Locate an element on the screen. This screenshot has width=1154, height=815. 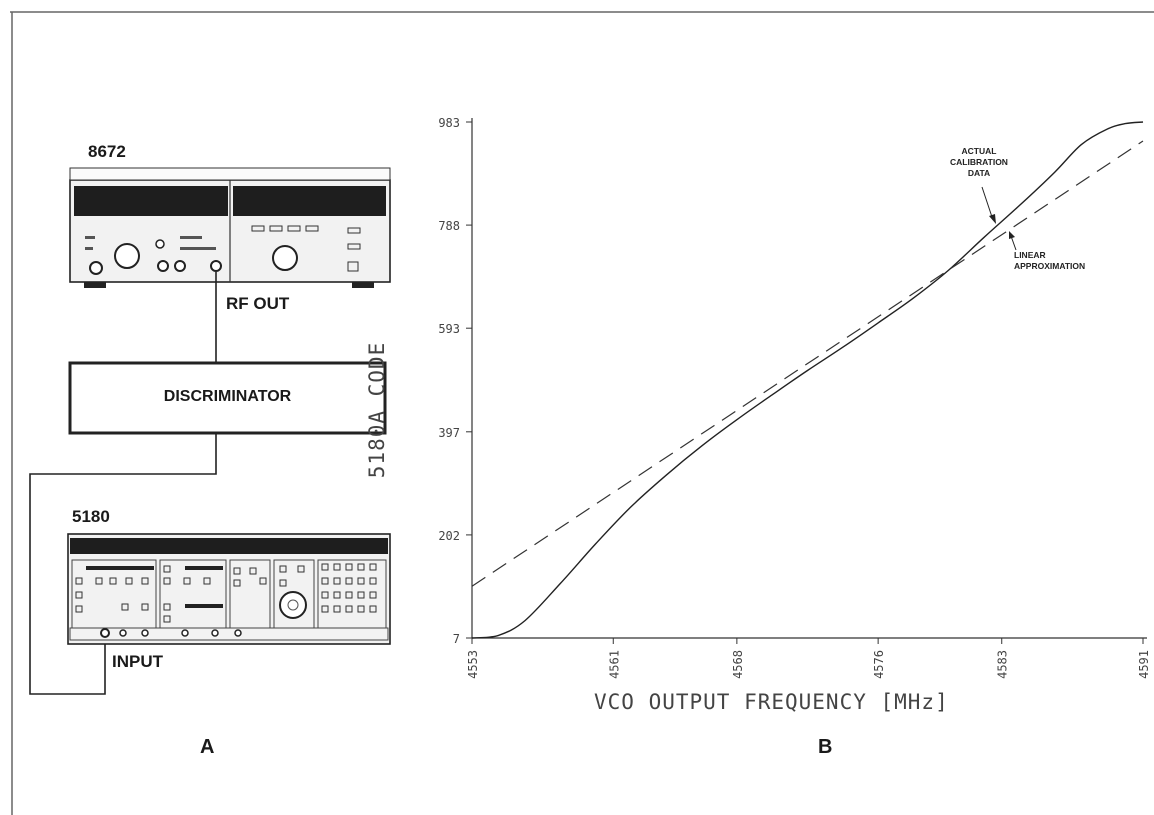
y-tick-label-3: 593 is located at coordinates (449, 329).